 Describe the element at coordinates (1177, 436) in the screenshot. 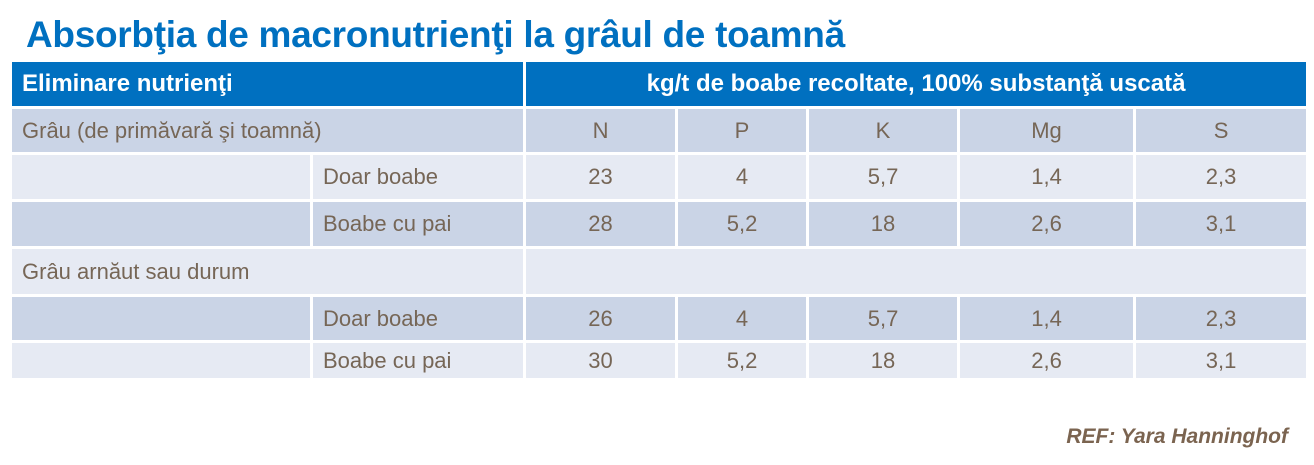

I see `reference: REF: Yara Hanninghof` at that location.